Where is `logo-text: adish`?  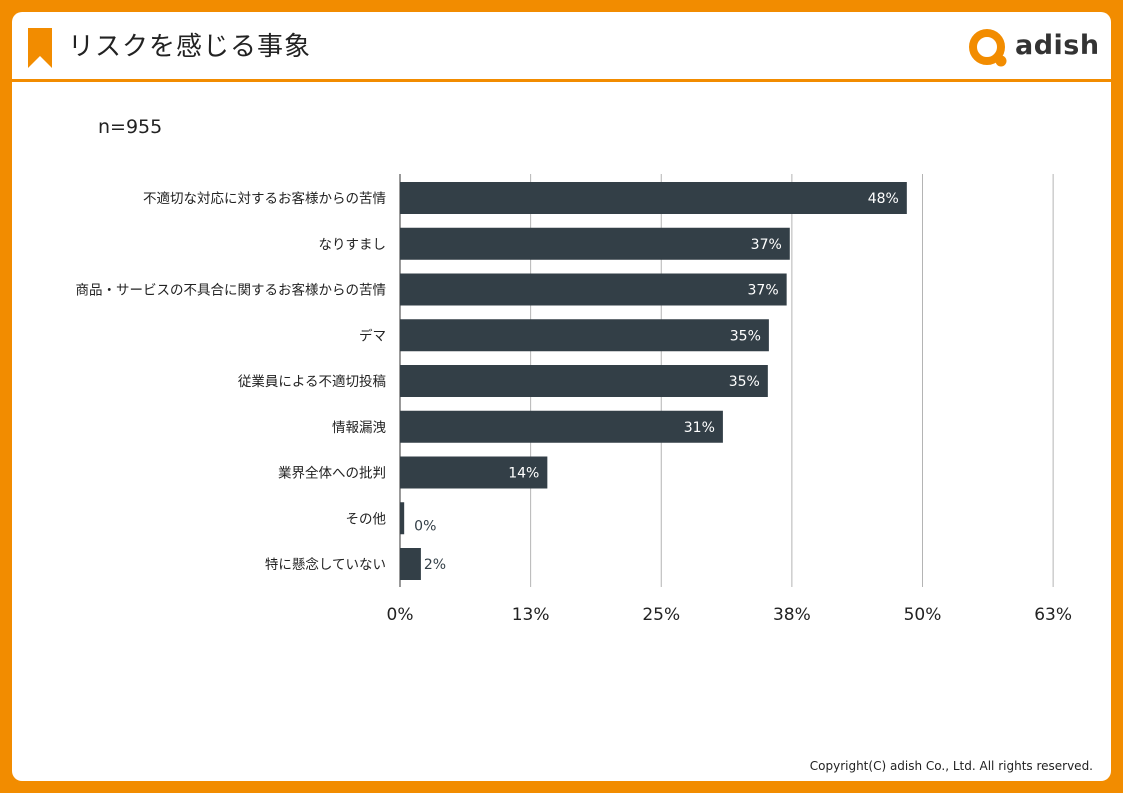 logo-text: adish is located at coordinates (1057, 45).